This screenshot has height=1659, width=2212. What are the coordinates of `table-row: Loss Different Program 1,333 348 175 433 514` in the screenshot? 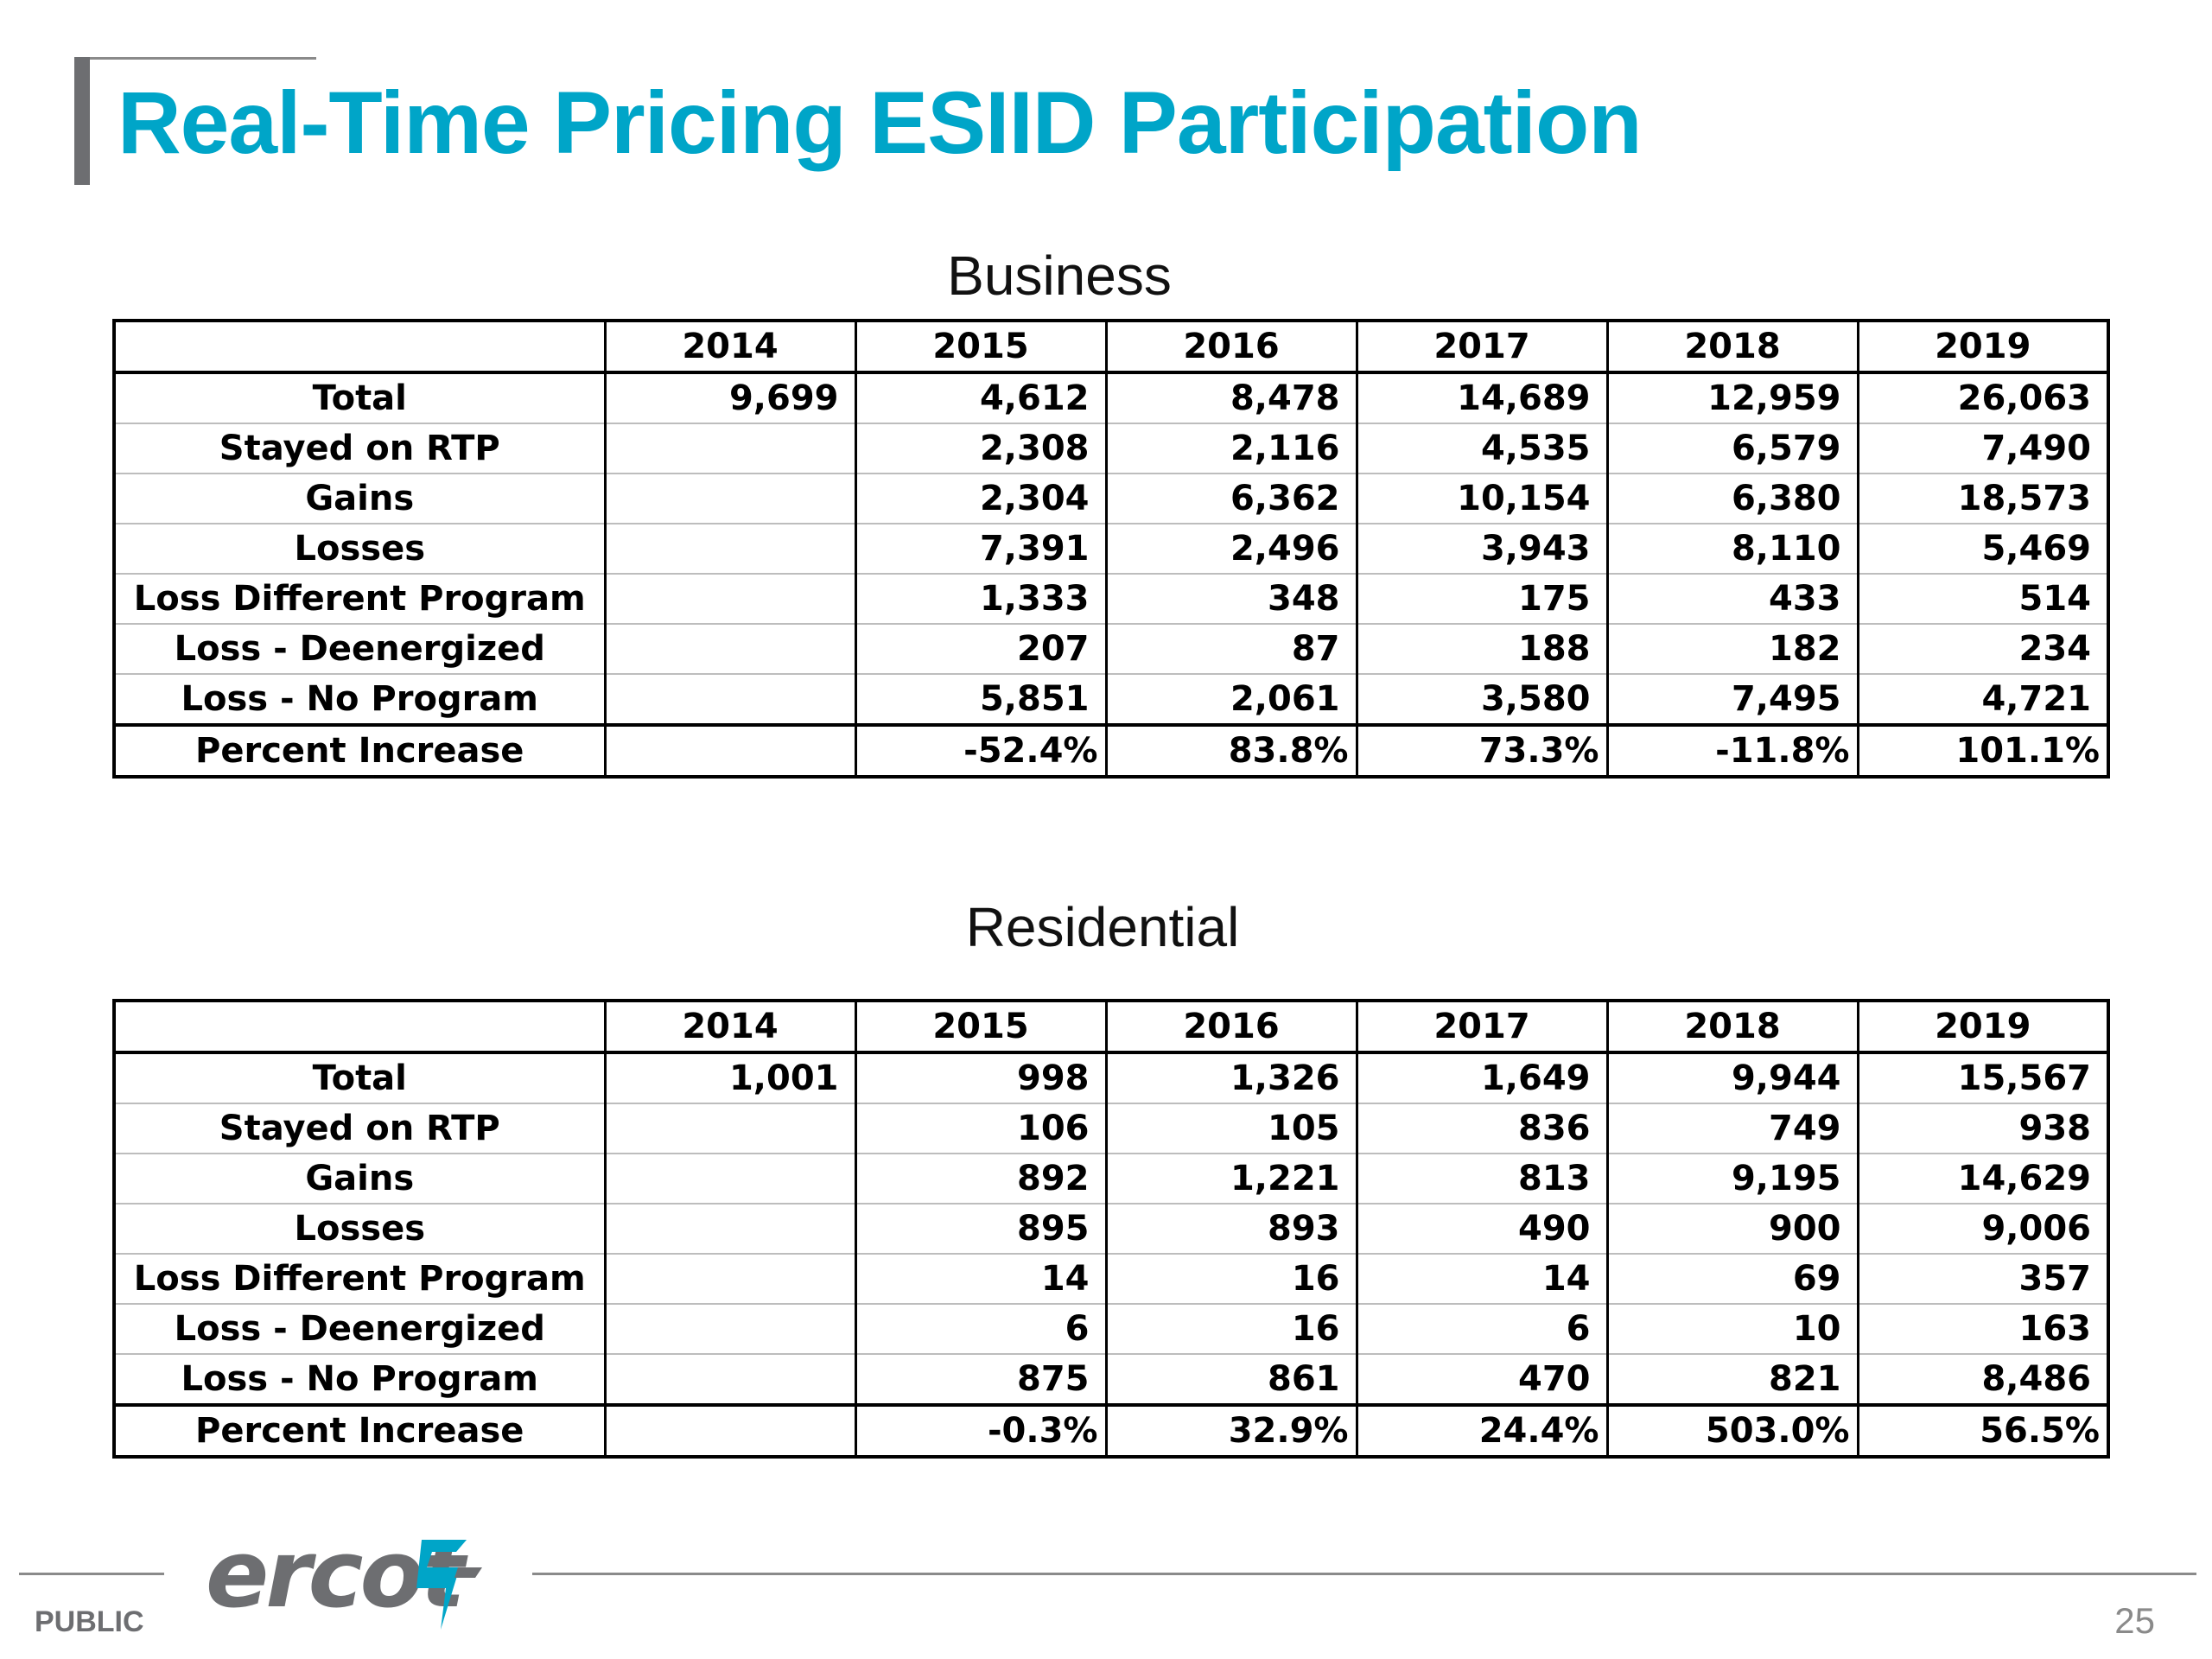 It's located at (1111, 599).